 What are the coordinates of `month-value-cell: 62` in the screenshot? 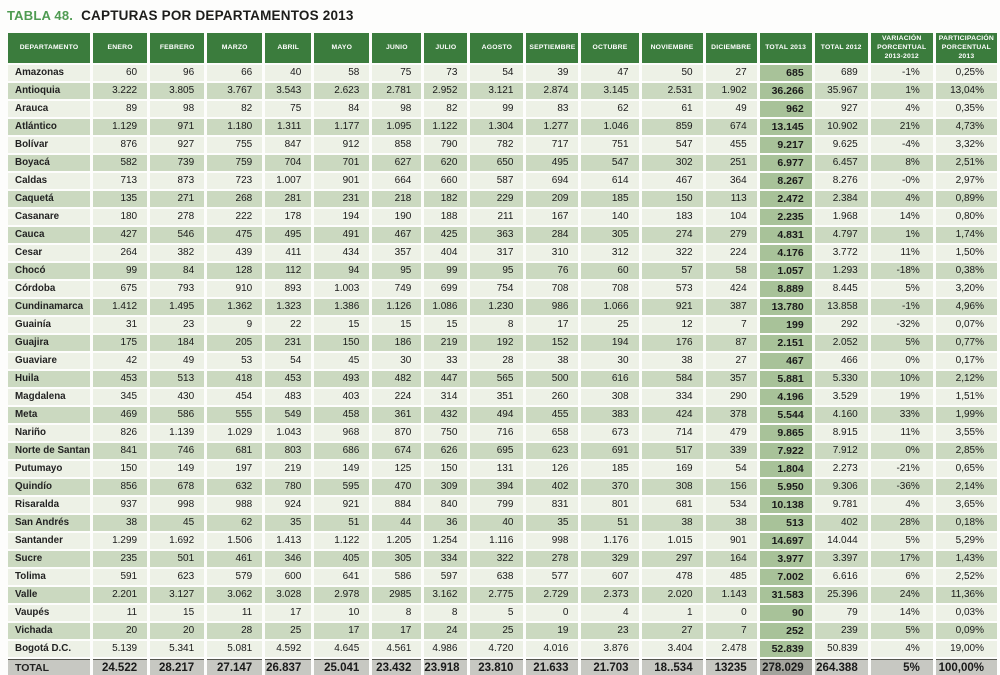 It's located at (235, 522).